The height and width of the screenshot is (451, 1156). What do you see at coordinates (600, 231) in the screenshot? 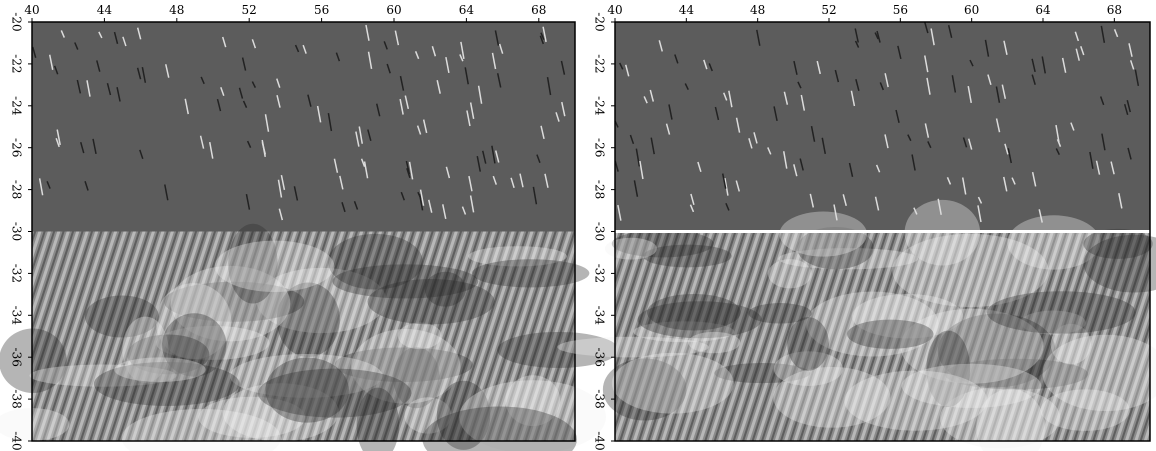
I see `y-tick-label: -30` at bounding box center [600, 231].